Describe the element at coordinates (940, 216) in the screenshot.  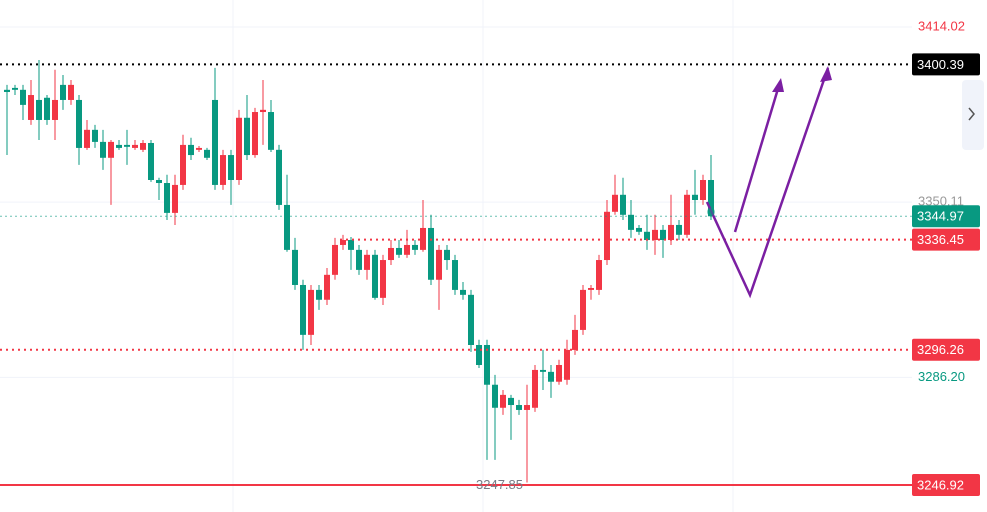
I see `price-tag-label: 3344.97` at that location.